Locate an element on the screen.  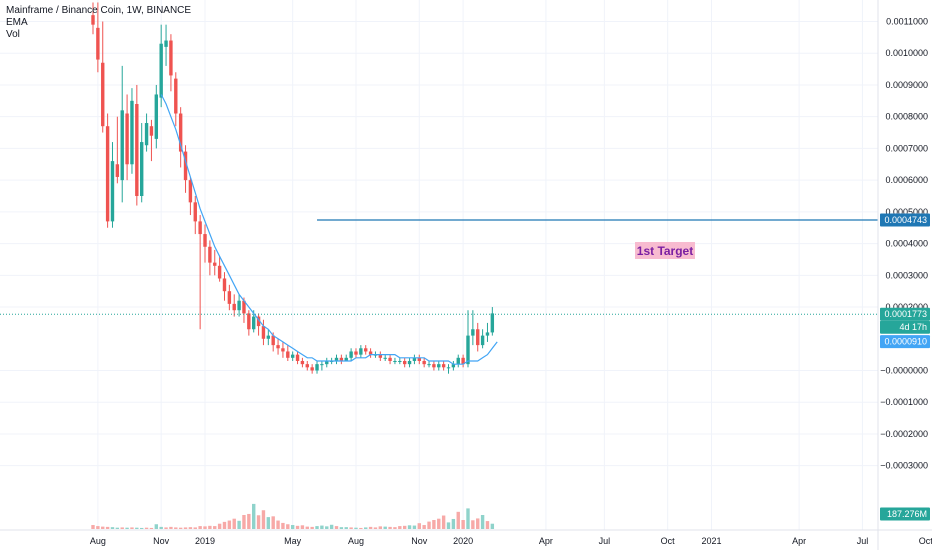
volume-label-text: 187.276M is located at coordinates (907, 514).